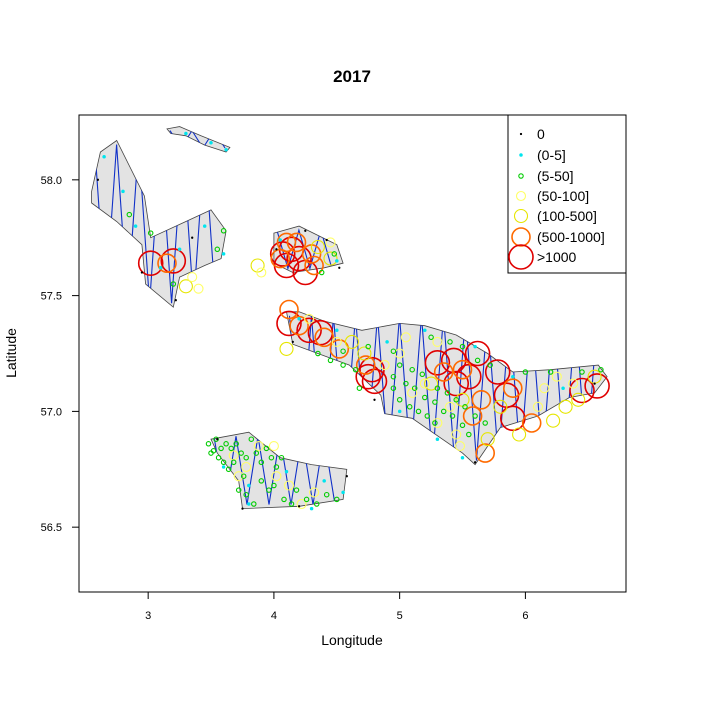 The width and height of the screenshot is (705, 705). Describe the element at coordinates (525, 616) in the screenshot. I see `x-tick-label-6: 6` at that location.